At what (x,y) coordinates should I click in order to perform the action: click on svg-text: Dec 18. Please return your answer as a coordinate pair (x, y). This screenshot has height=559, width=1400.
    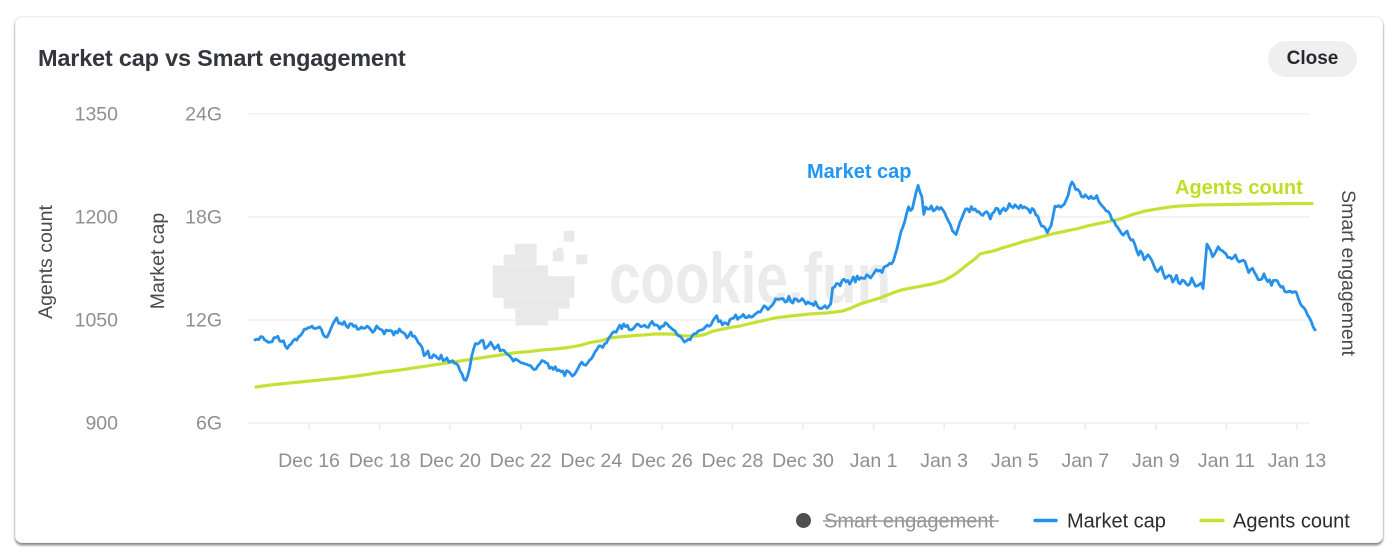
    Looking at the image, I should click on (380, 461).